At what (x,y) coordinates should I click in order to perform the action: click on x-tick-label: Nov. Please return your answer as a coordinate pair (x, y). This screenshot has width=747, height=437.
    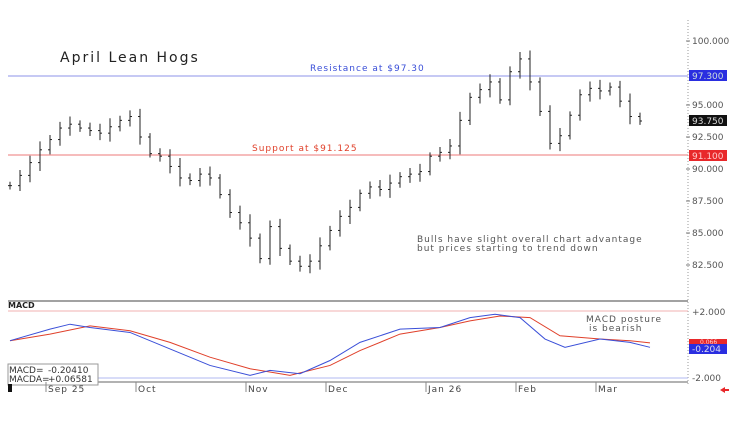
    Looking at the image, I should click on (258, 390).